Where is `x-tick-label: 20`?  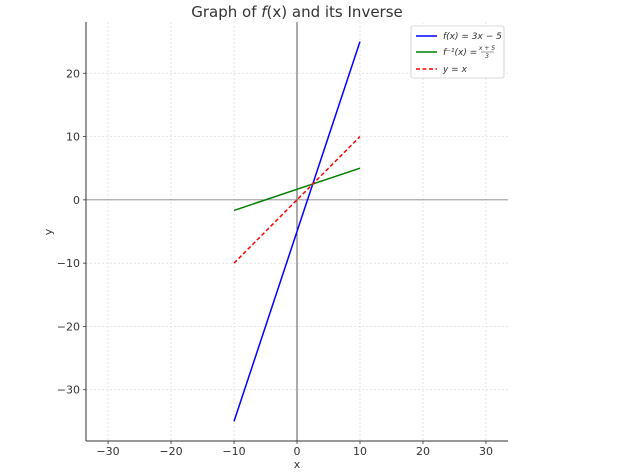 x-tick-label: 20 is located at coordinates (423, 451).